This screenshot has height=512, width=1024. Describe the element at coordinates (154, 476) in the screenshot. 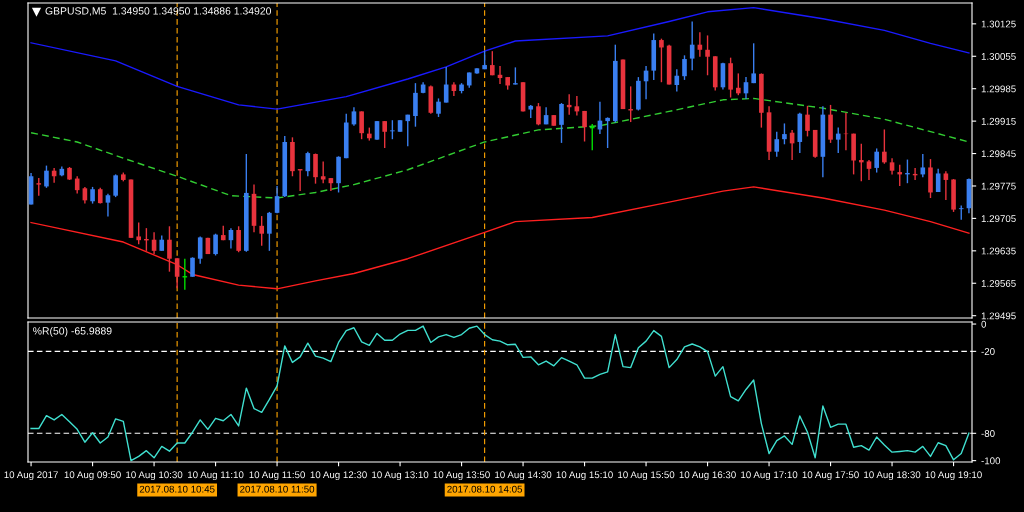

I see `x-tick-label: 10 Aug 10:30` at that location.